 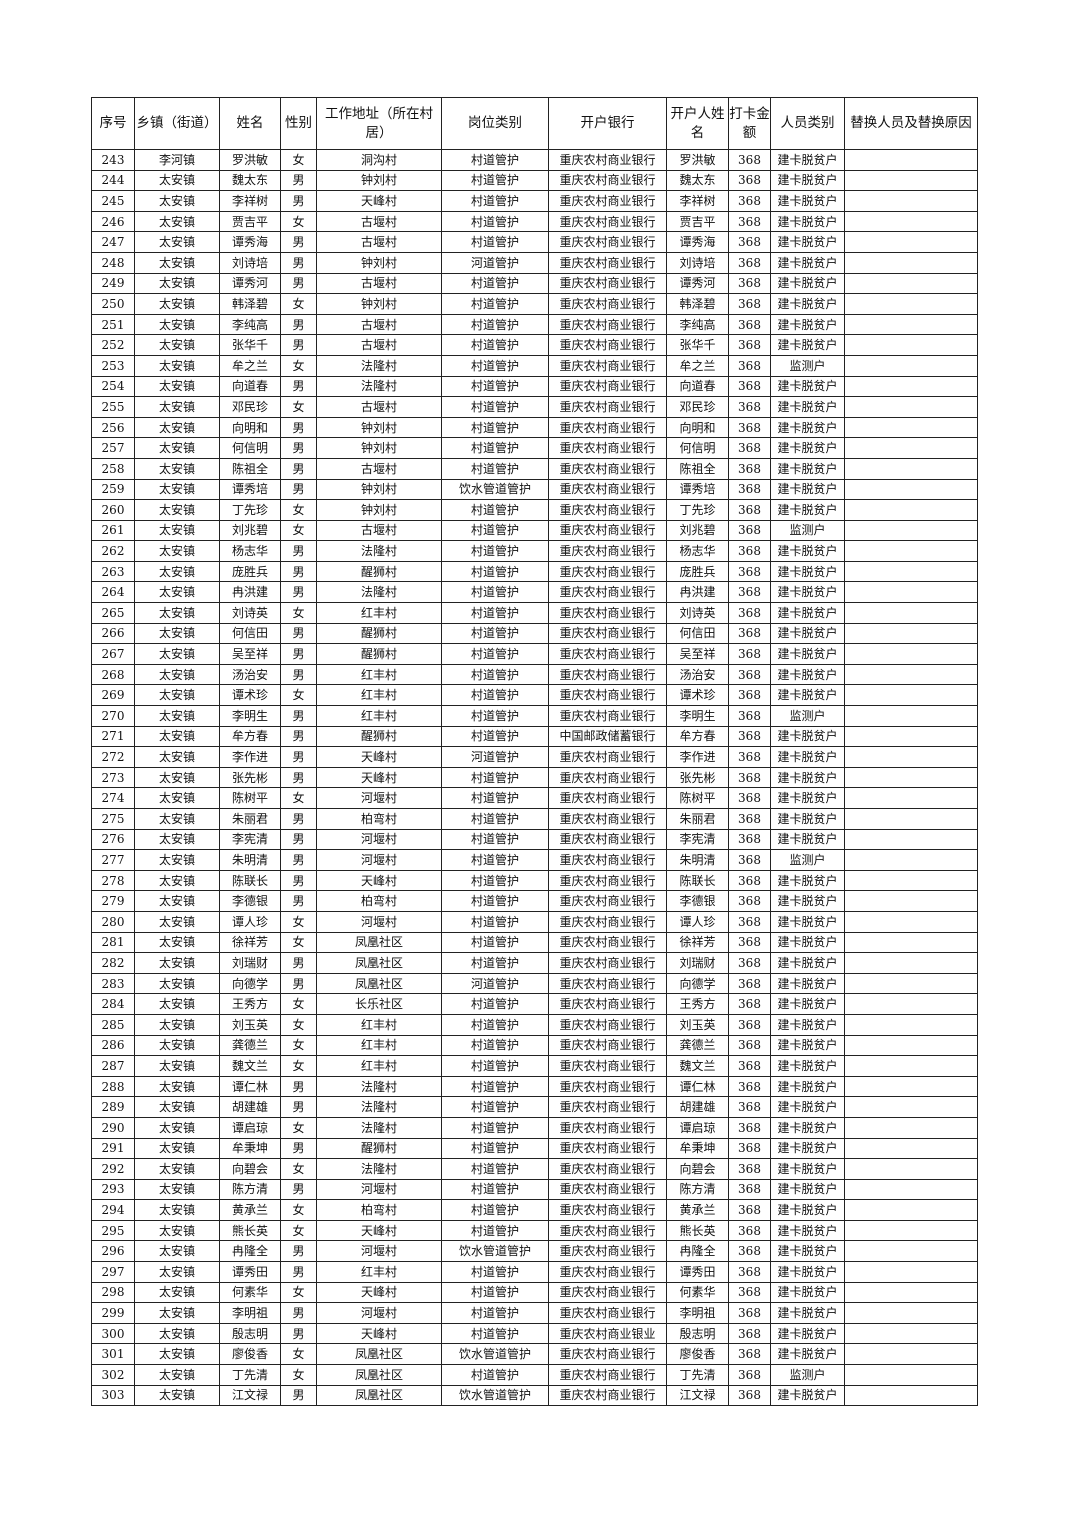 I want to click on cell-address: 钟刘村, so click(x=379, y=180).